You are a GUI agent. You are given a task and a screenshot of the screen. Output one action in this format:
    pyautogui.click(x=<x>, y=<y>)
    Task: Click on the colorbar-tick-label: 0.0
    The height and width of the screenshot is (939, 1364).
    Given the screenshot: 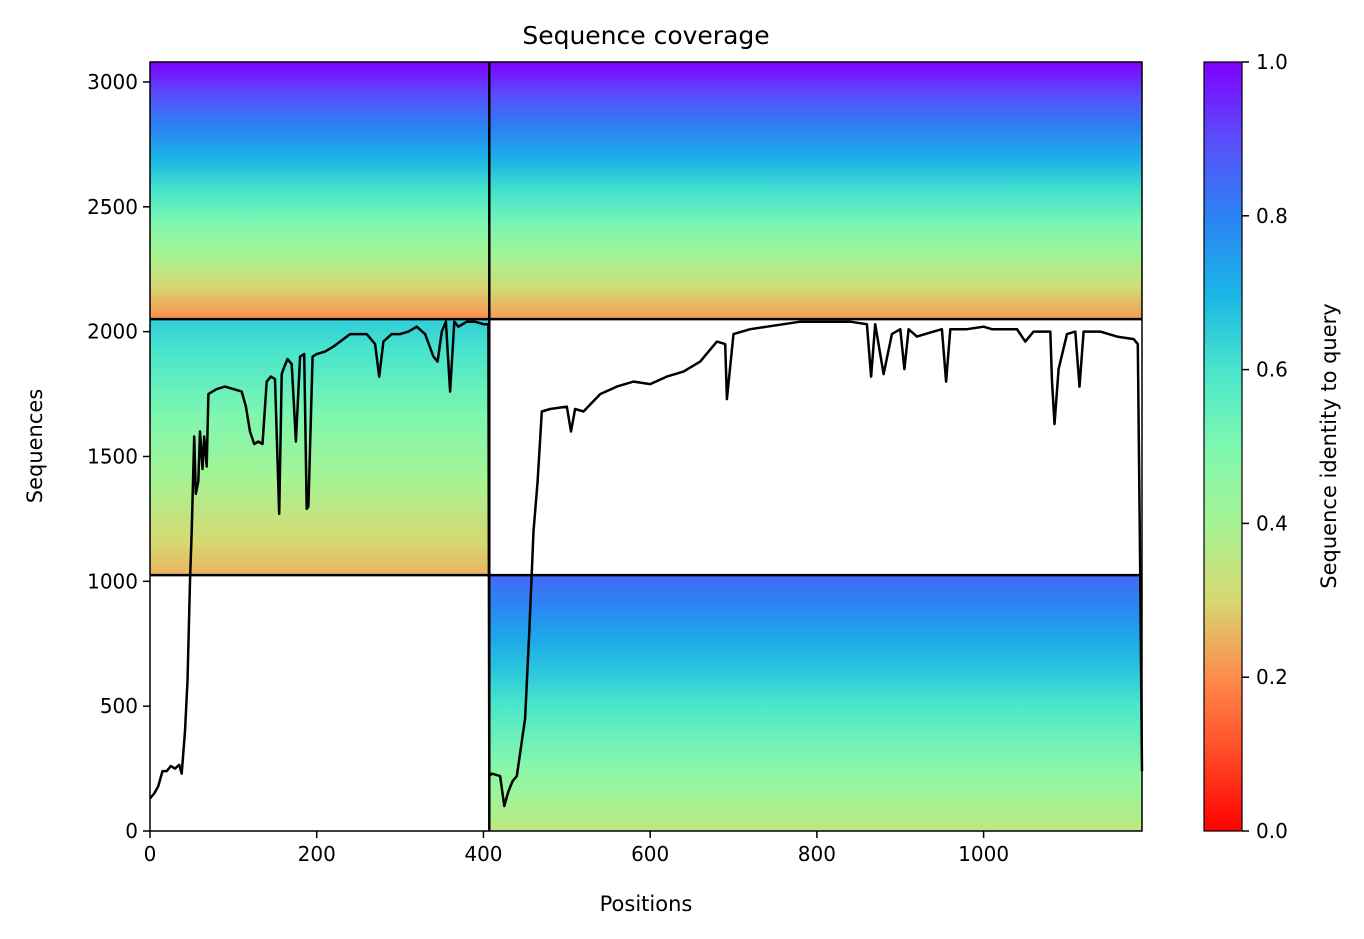 What is the action you would take?
    pyautogui.click(x=1272, y=831)
    